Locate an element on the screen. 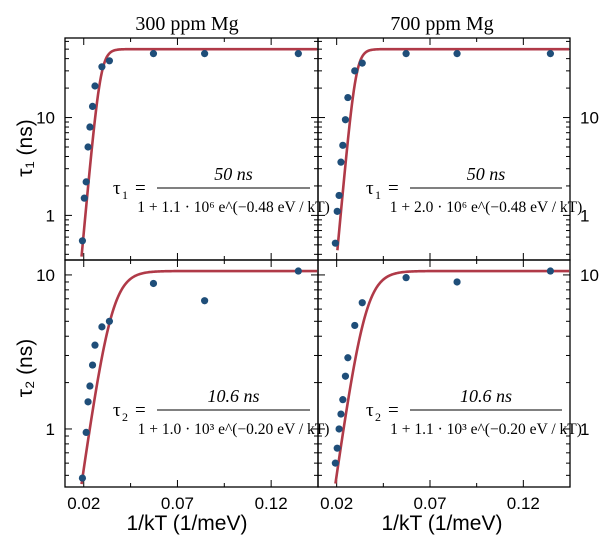 Image resolution: width=606 pixels, height=539 pixels. column-title-700ppm: 700 ppm Mg is located at coordinates (441, 24).